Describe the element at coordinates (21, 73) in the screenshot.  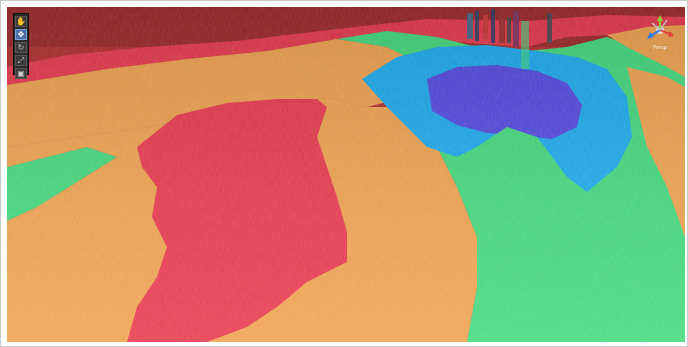
I see `rect-tool: ▣` at that location.